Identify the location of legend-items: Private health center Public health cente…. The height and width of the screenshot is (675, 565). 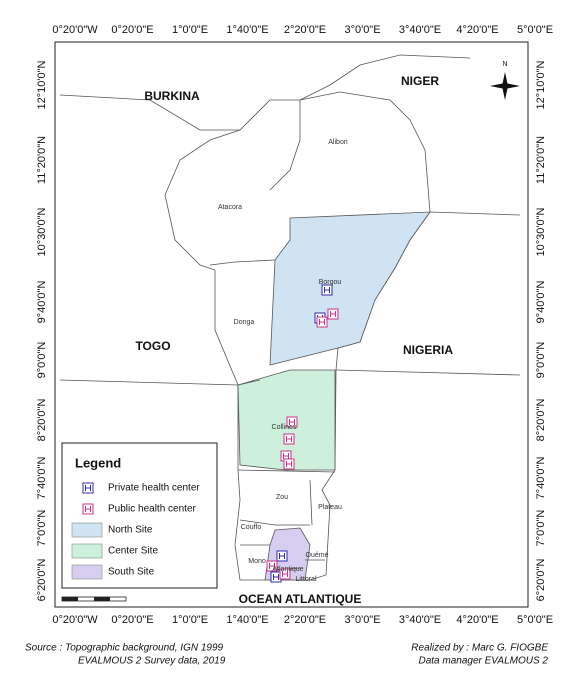
(135, 531).